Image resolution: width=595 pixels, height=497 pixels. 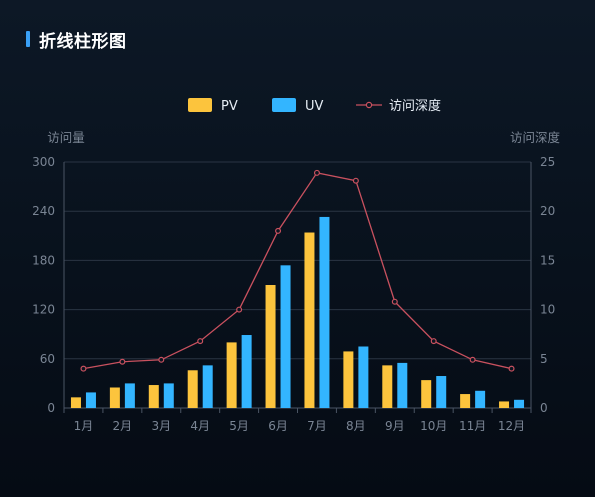 I want to click on x-tick-label: 11月, so click(x=472, y=426).